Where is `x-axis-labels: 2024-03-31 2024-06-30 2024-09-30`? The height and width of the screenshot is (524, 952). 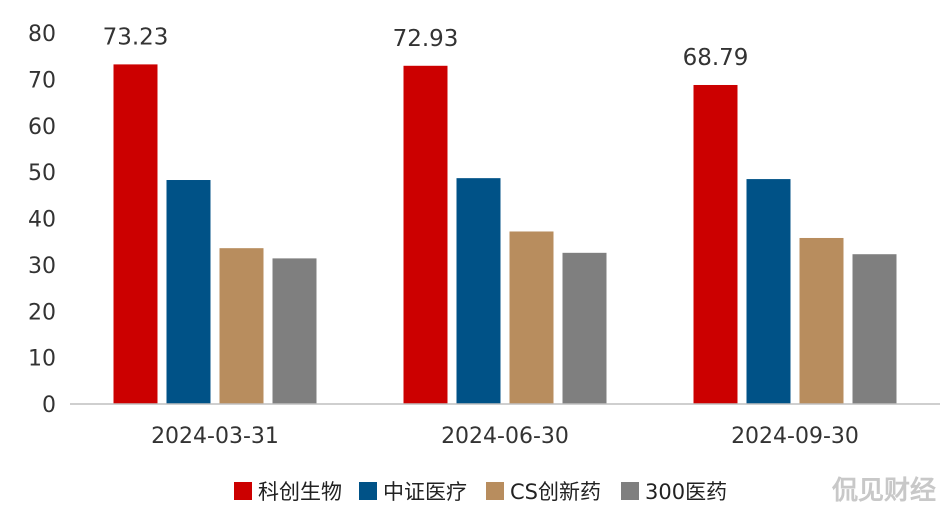
x-axis-labels: 2024-03-31 2024-06-30 2024-09-30 is located at coordinates (505, 436).